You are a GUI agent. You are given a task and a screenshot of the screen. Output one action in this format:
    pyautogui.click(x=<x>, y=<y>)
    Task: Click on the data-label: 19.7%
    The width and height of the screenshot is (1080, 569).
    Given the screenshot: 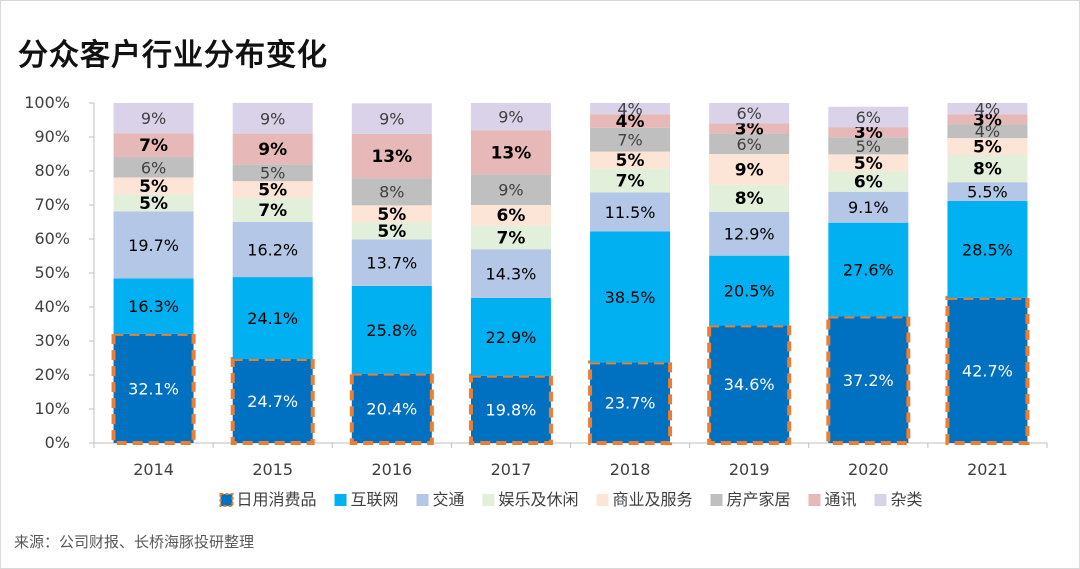 What is the action you would take?
    pyautogui.click(x=153, y=245)
    